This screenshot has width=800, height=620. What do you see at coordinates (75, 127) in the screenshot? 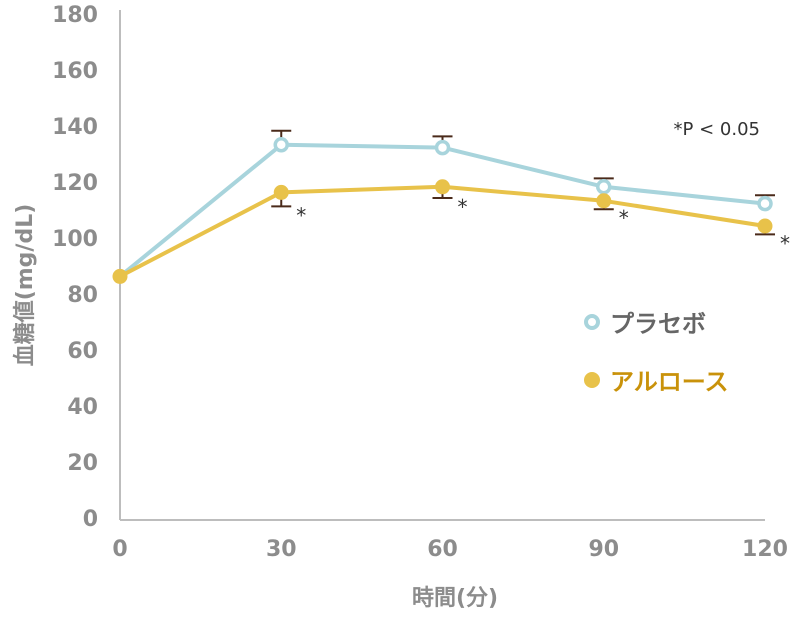
I see `y-tick-label: 140` at bounding box center [75, 127].